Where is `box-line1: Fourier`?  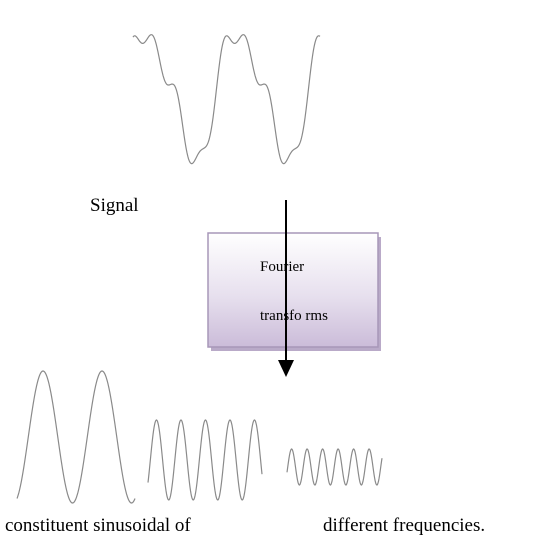
box-line1: Fourier is located at coordinates (282, 267).